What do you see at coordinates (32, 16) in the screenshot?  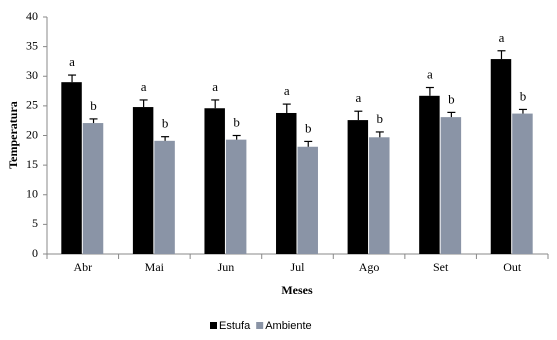 I see `y-tick-label: 40` at bounding box center [32, 16].